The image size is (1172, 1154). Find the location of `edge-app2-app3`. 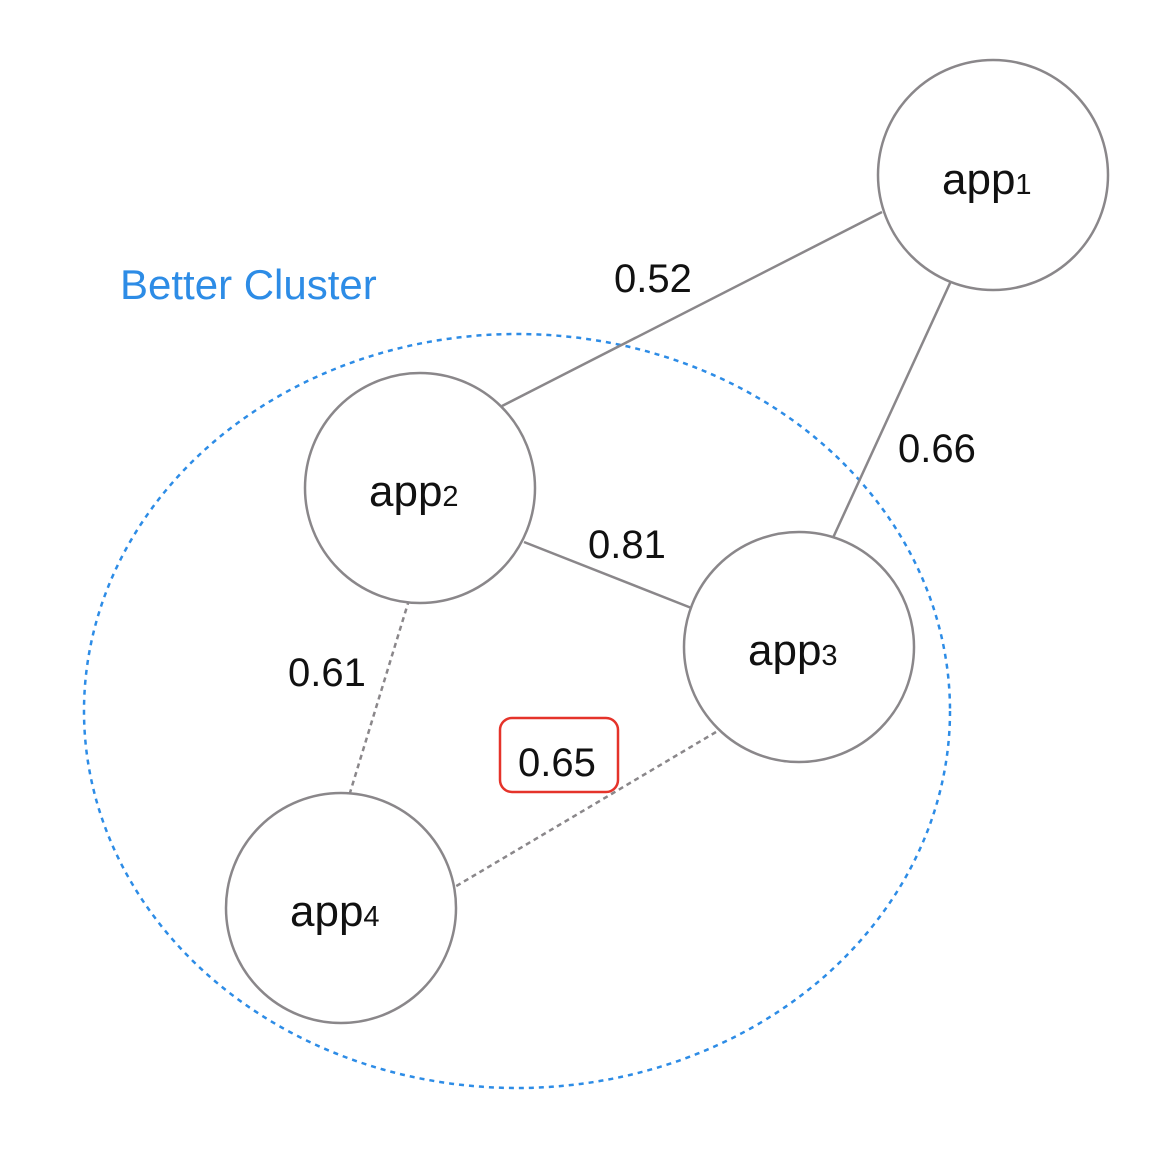

edge-app2-app3 is located at coordinates (609, 575).